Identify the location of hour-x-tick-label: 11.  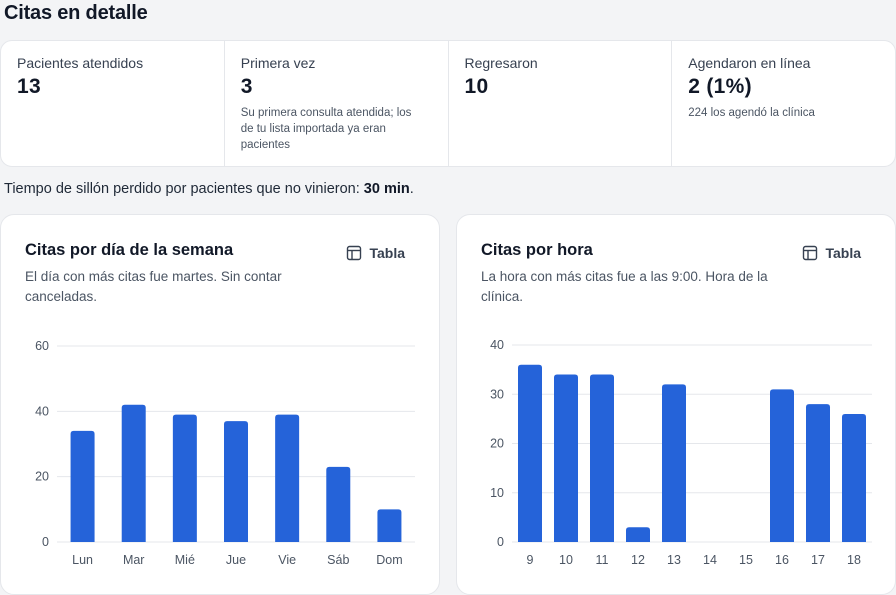
(602, 560).